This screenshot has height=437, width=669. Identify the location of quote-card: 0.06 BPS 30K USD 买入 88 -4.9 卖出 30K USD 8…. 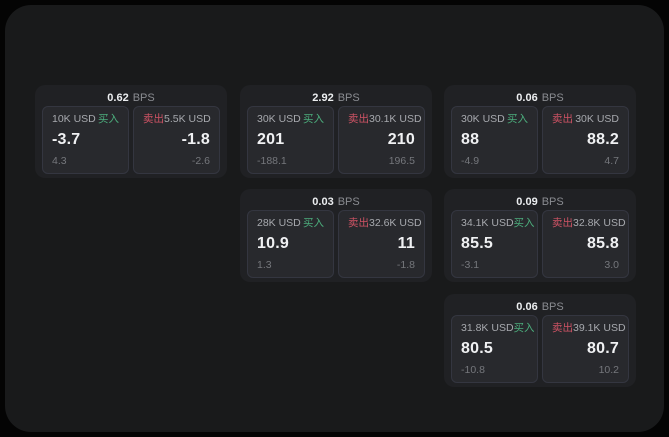
(540, 131).